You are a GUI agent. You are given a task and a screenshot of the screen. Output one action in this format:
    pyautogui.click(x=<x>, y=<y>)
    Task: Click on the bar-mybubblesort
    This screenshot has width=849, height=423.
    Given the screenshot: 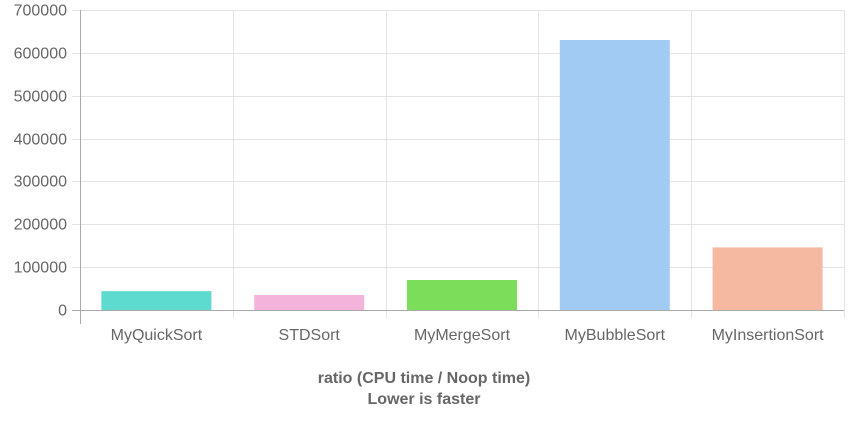 What is the action you would take?
    pyautogui.click(x=614, y=175)
    